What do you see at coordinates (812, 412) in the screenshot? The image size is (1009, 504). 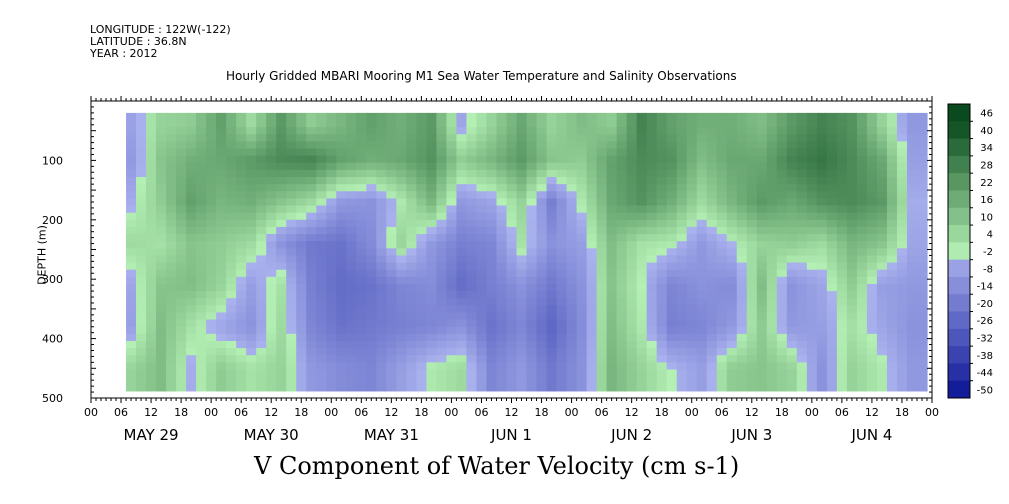 I see `x-tick-label: 00` at bounding box center [812, 412].